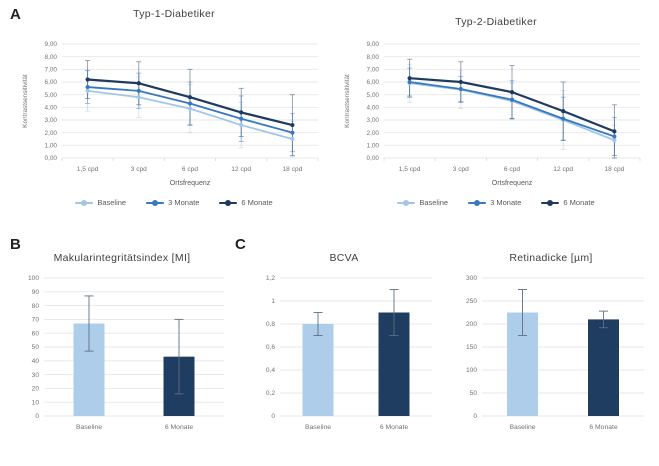  Describe the element at coordinates (551, 258) in the screenshot. I see `retina-chart-title: Retinadicke [µm]` at that location.